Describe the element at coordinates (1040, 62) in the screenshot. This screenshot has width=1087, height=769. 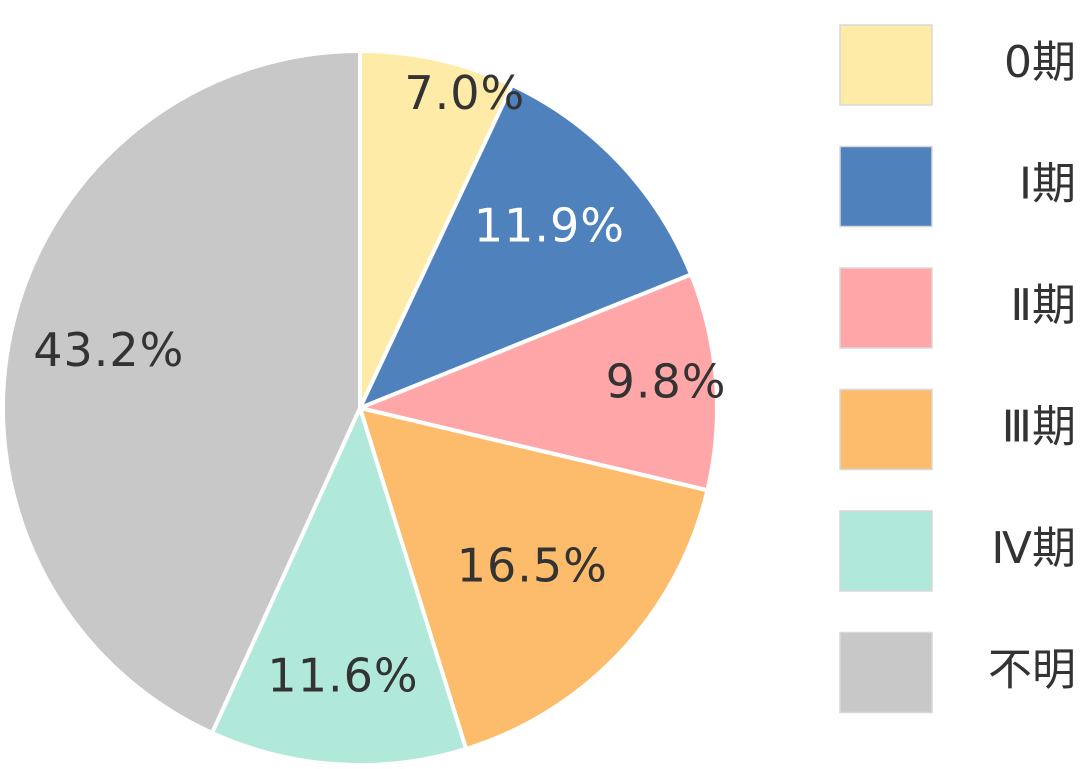
I see `legend-label: 0期` at that location.